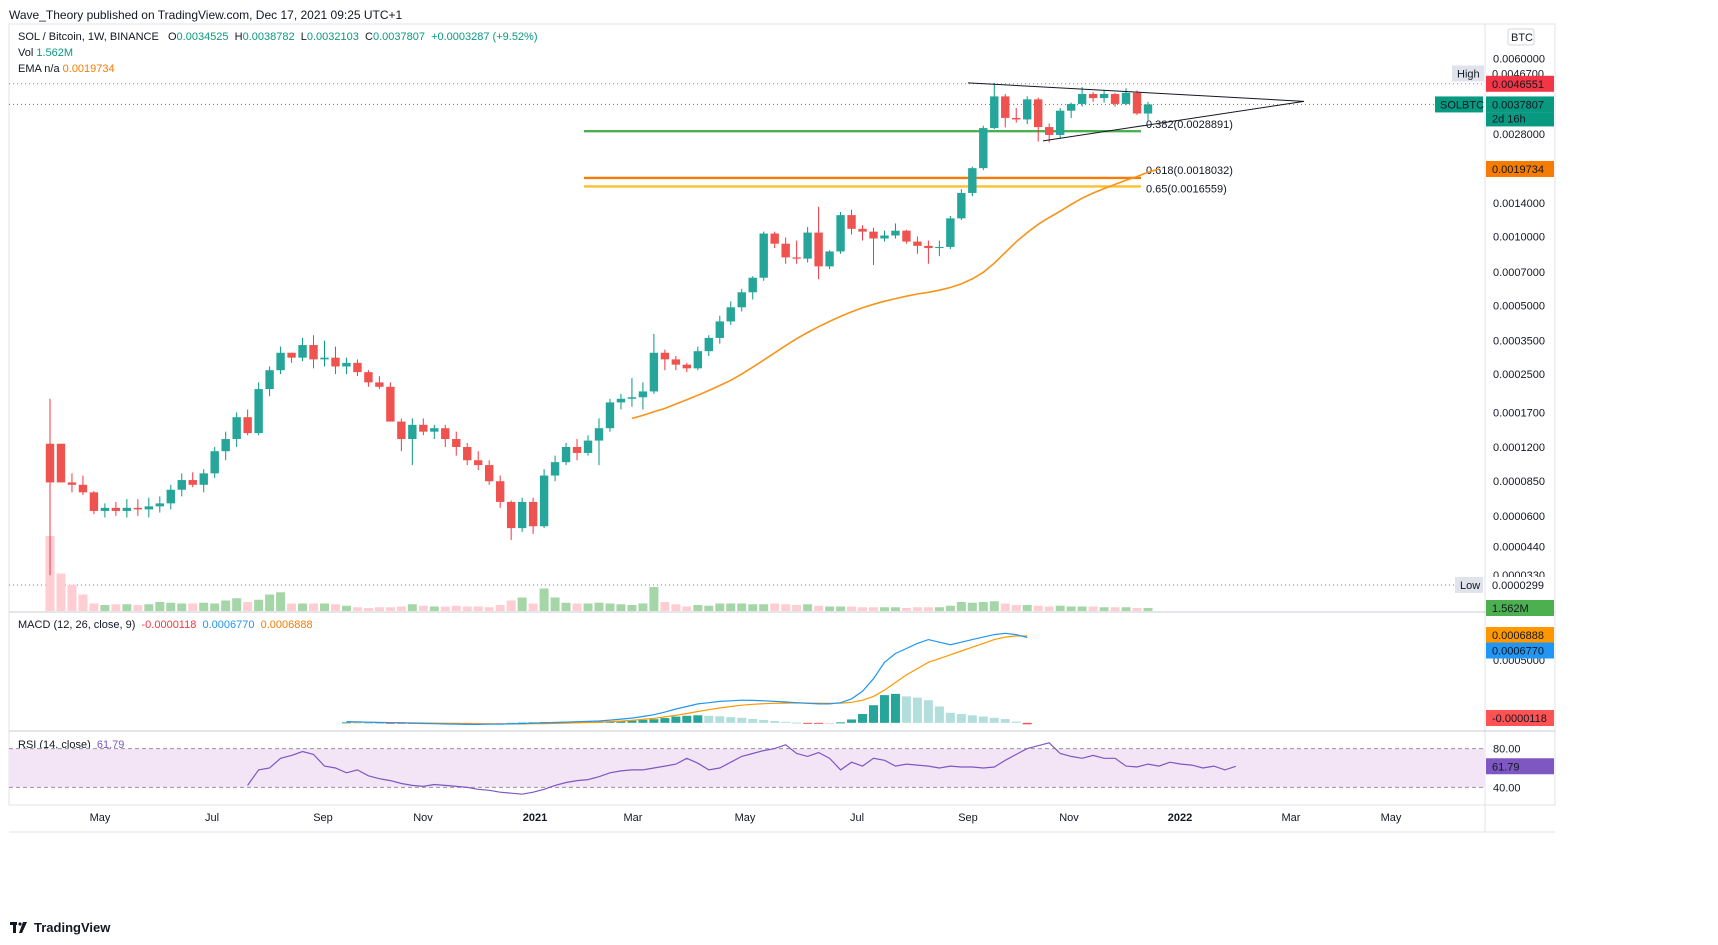 This screenshot has height=945, width=1718. What do you see at coordinates (71, 745) in the screenshot?
I see `rsi-legend: RSI (14, close) 61.79` at bounding box center [71, 745].